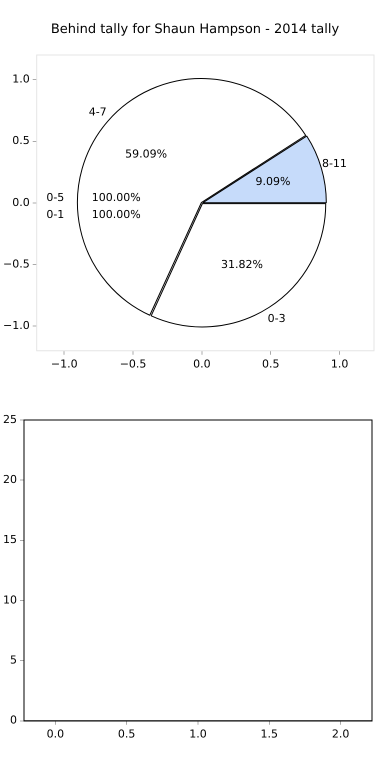 This screenshot has height=780, width=390. What do you see at coordinates (272, 181) in the screenshot?
I see `data-label: 9.09%` at bounding box center [272, 181].